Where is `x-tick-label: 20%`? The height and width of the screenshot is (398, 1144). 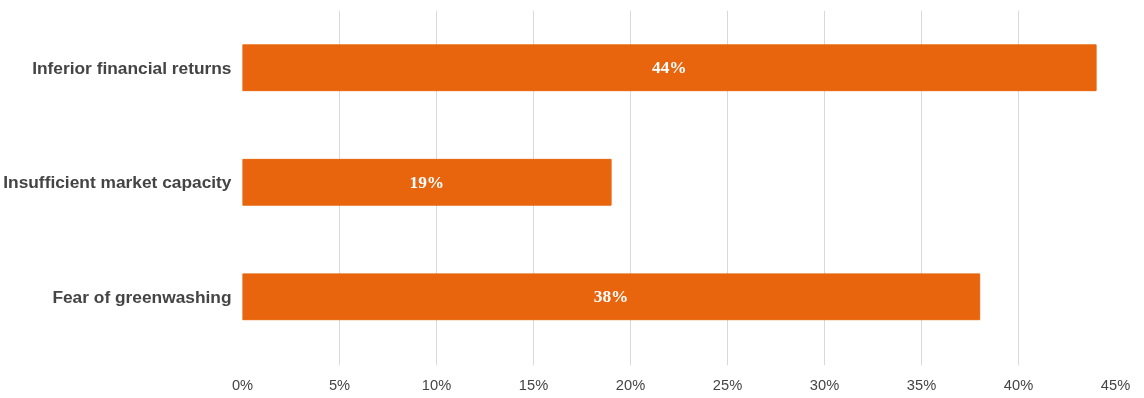
x-tick-label: 20% is located at coordinates (630, 384).